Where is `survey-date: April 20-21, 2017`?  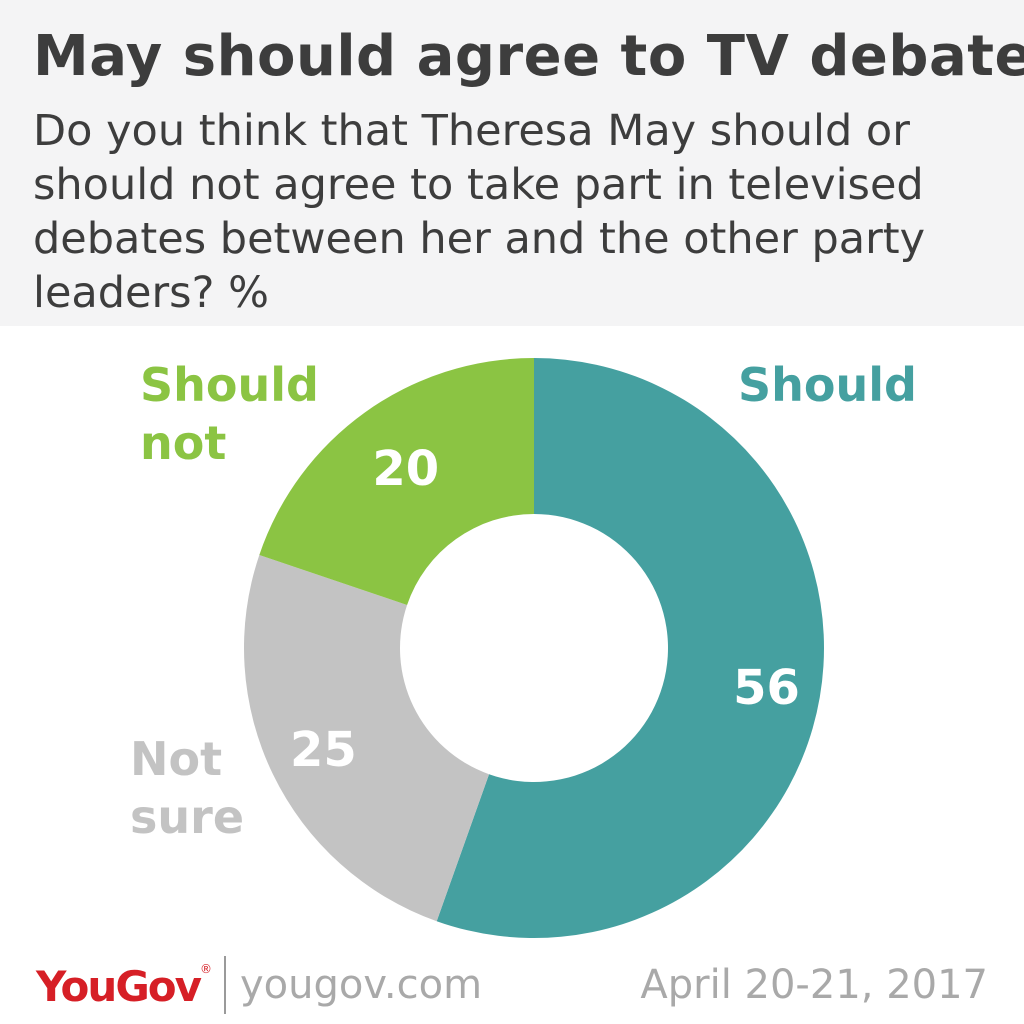 survey-date: April 20-21, 2017 is located at coordinates (814, 985).